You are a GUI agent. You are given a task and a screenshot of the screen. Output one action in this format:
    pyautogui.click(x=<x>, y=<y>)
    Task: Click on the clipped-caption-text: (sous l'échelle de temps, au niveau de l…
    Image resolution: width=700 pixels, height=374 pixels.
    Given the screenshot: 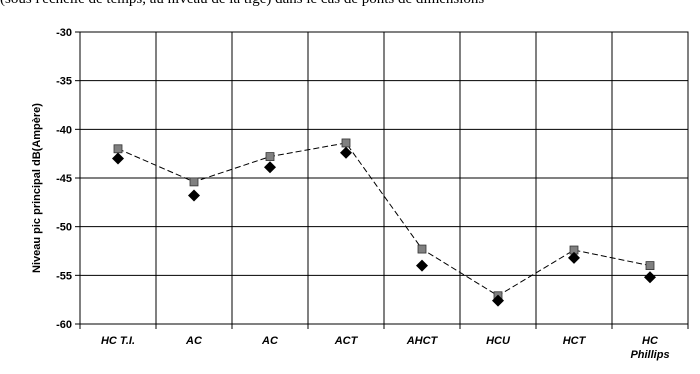 What is the action you would take?
    pyautogui.click(x=350, y=4)
    